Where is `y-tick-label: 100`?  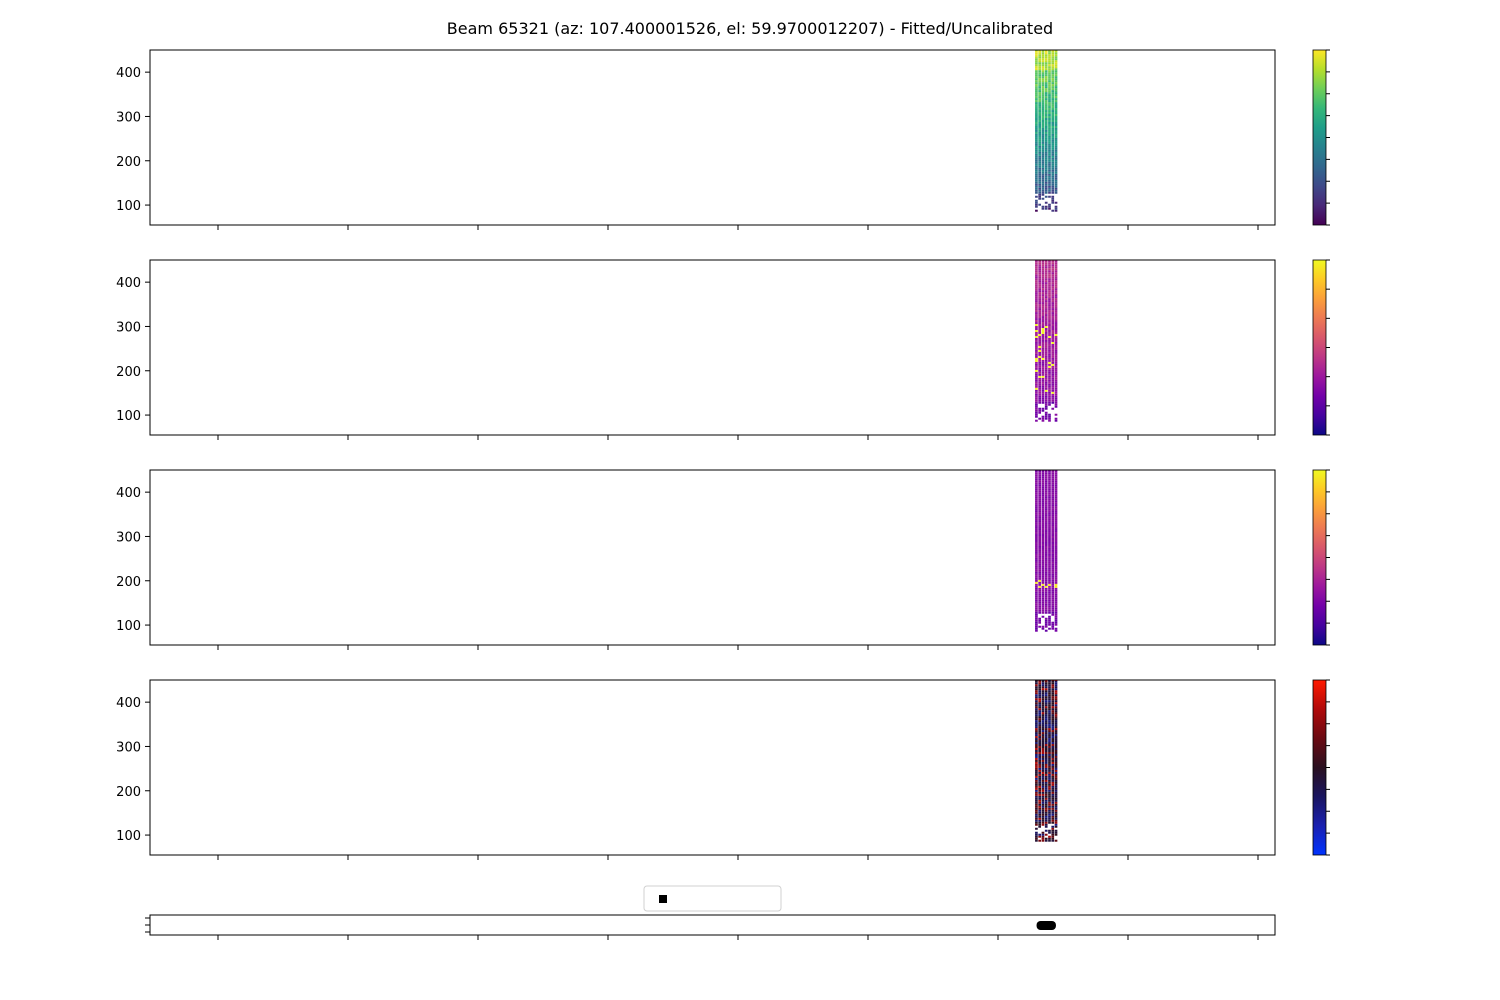
y-tick-label: 100 is located at coordinates (128, 626).